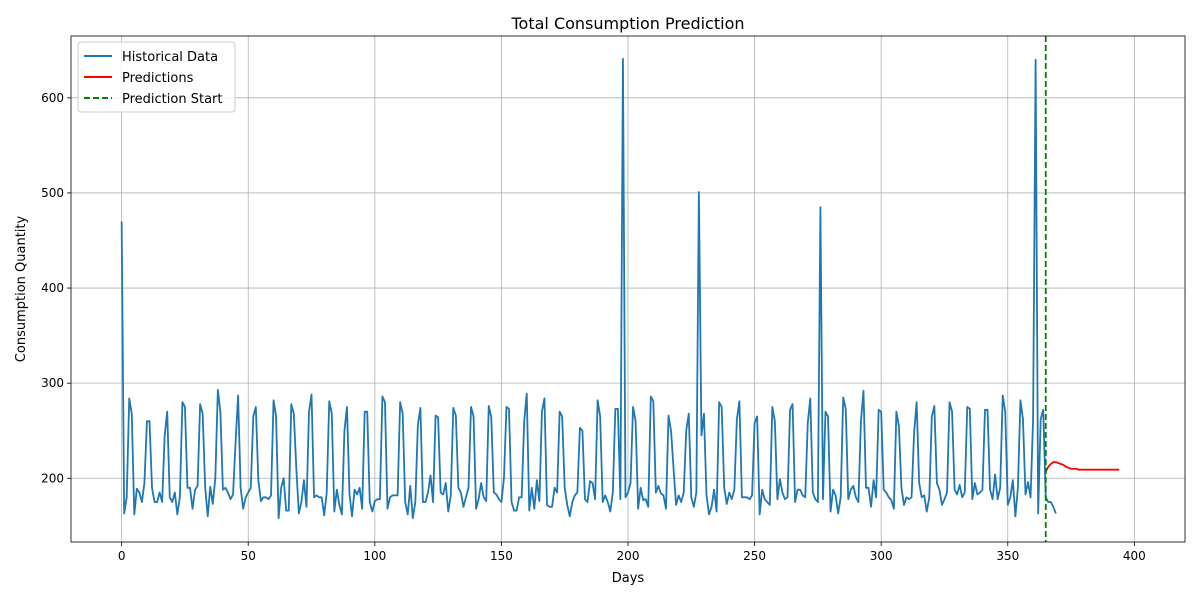  What do you see at coordinates (628, 556) in the screenshot?
I see `x-tick-label-4: 200` at bounding box center [628, 556].